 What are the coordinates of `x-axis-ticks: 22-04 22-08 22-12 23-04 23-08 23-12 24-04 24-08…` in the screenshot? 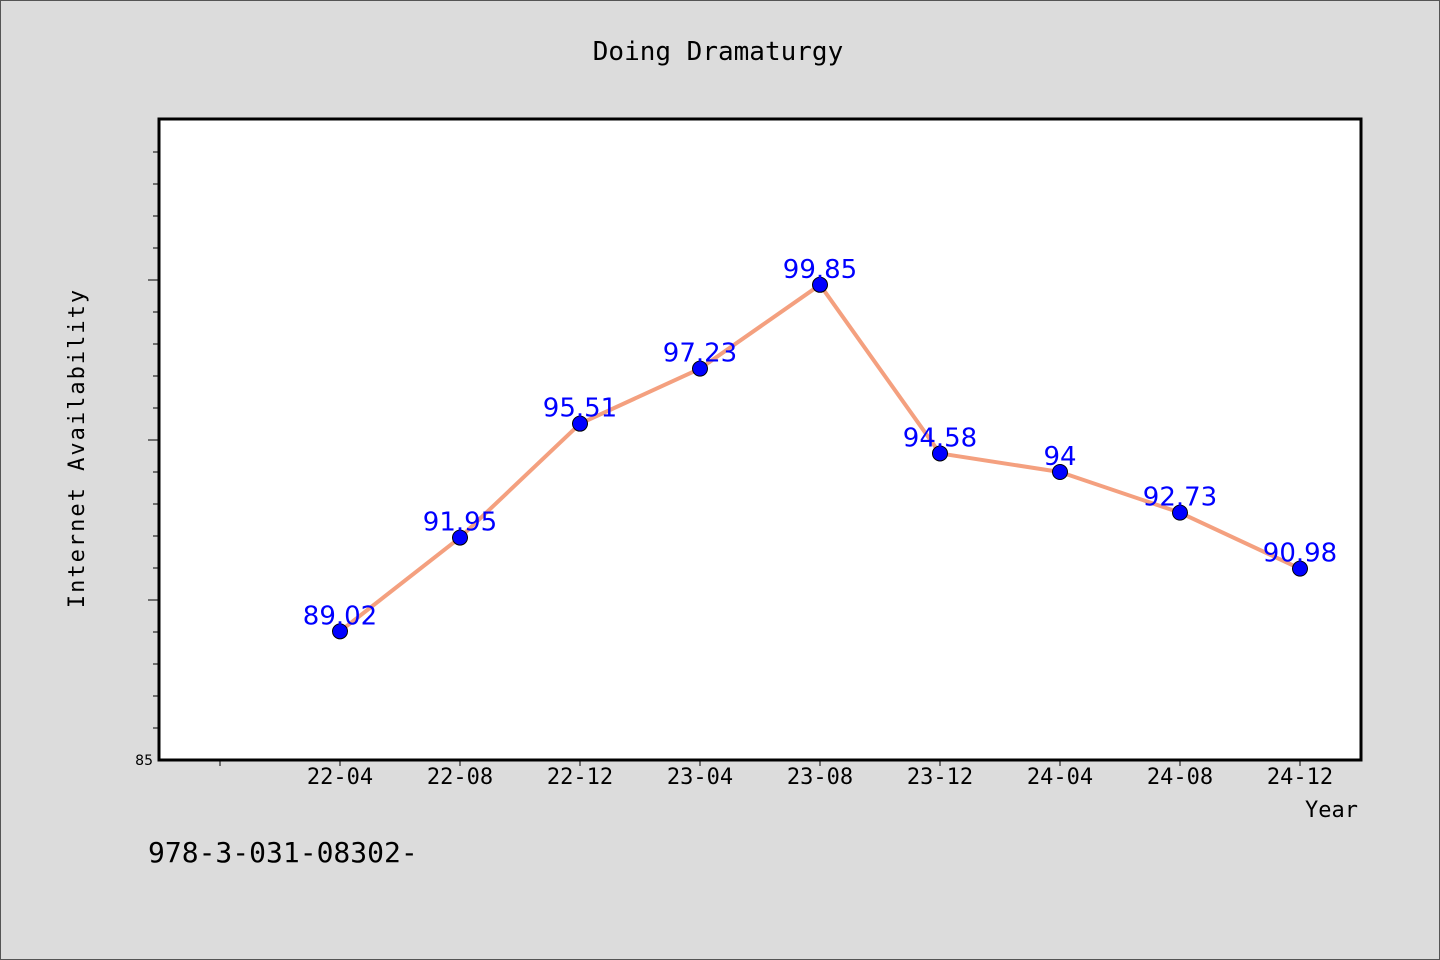 It's located at (776, 775).